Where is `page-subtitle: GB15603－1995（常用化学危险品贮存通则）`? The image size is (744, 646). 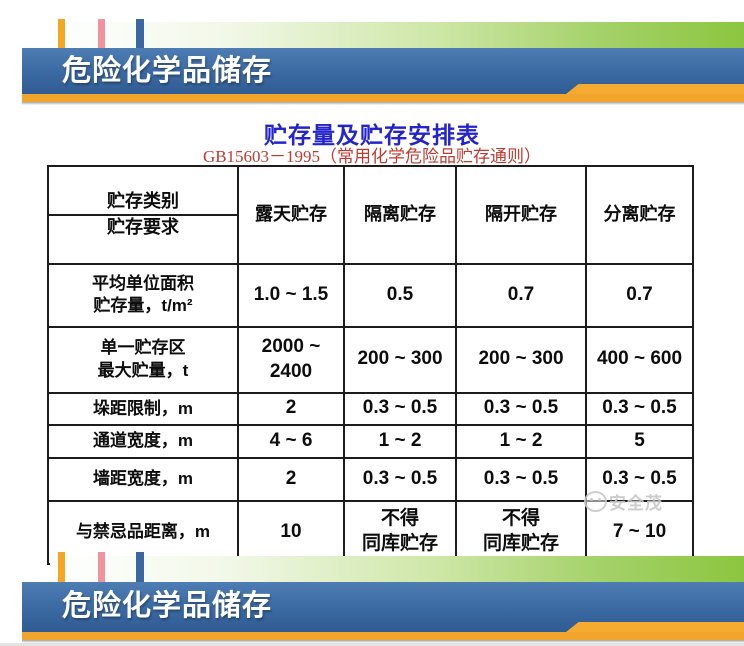
page-subtitle: GB15603－1995（常用化学危险品贮存通则） is located at coordinates (372, 156).